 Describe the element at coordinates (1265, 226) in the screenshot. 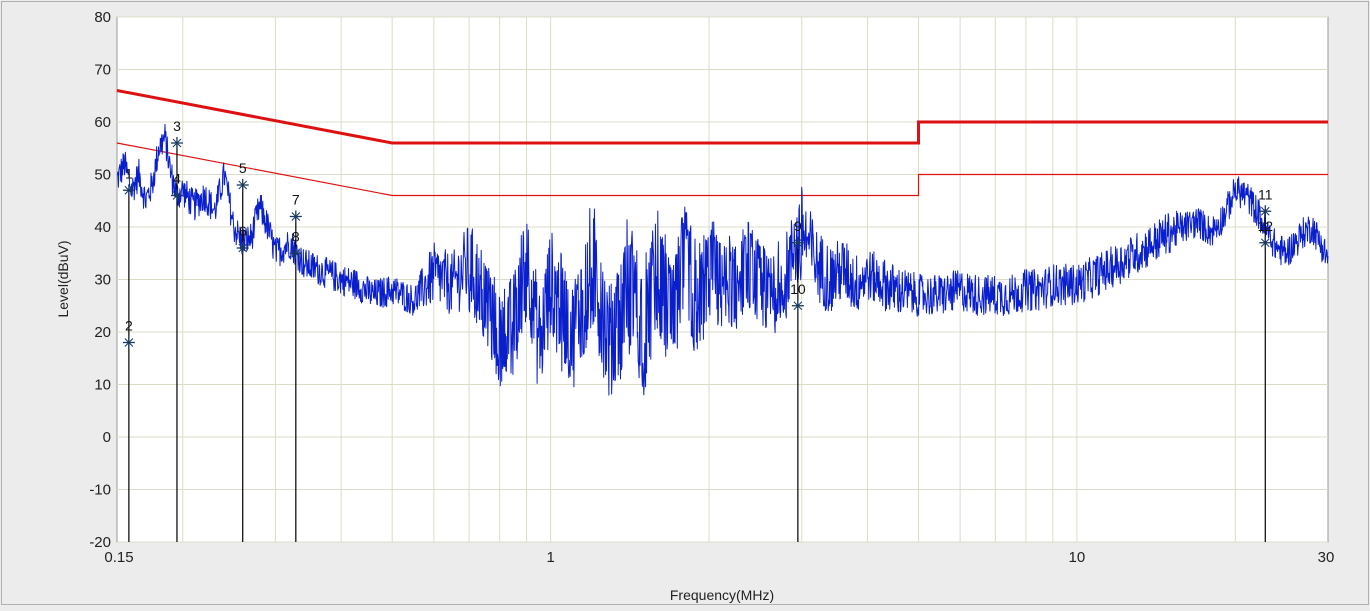

I see `marker-label: 12` at that location.